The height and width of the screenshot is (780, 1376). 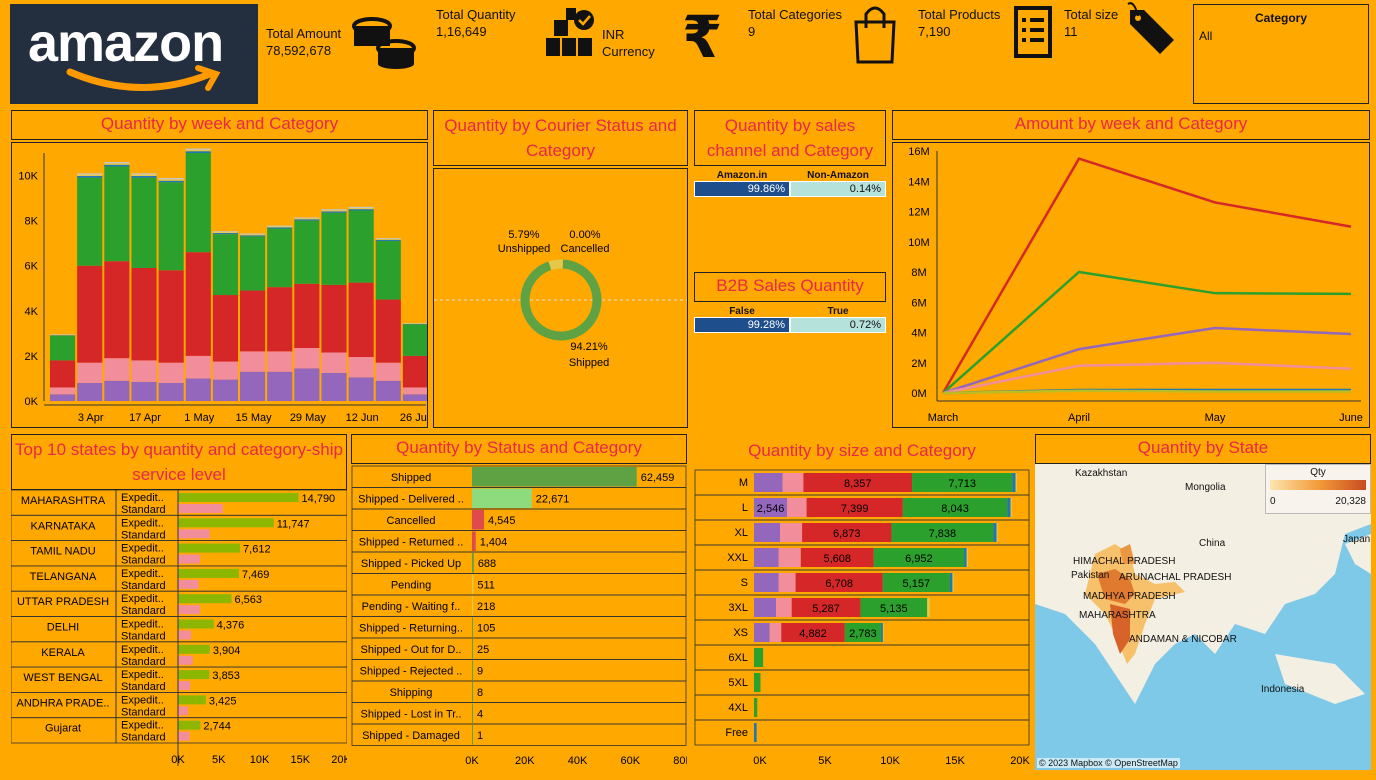 What do you see at coordinates (1318, 485) in the screenshot?
I see `legend-gradient` at bounding box center [1318, 485].